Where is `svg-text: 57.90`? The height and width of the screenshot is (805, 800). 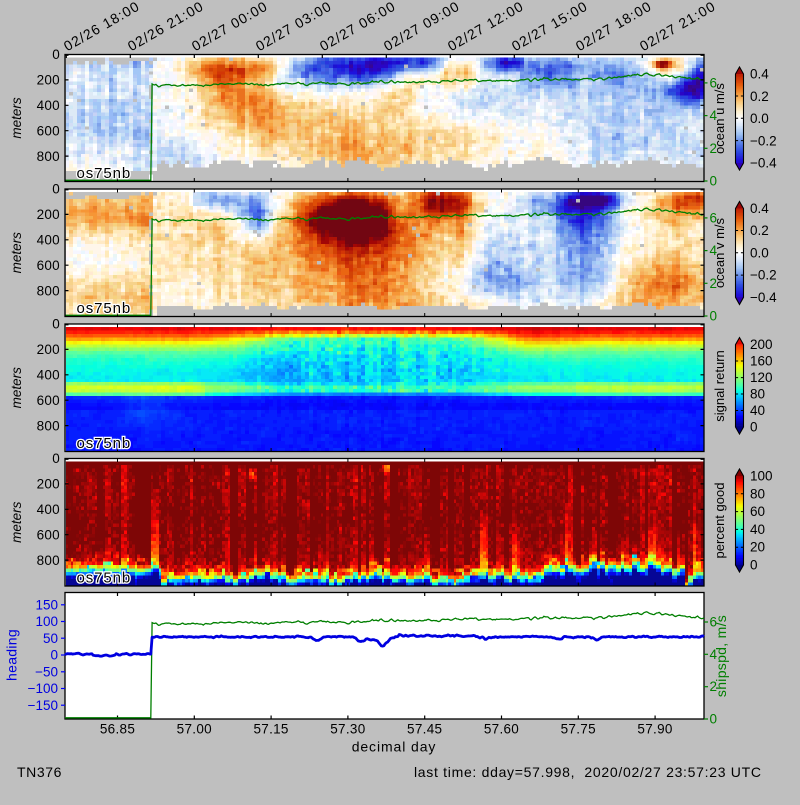
svg-text: 57.90 is located at coordinates (654, 729).